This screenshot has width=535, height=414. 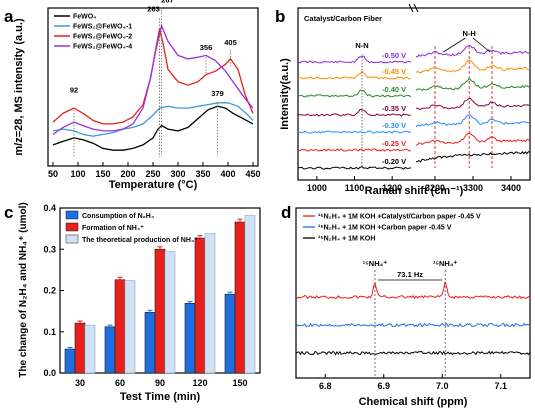 I want to click on panel-b-x-tick-label: 1200, so click(x=392, y=188).